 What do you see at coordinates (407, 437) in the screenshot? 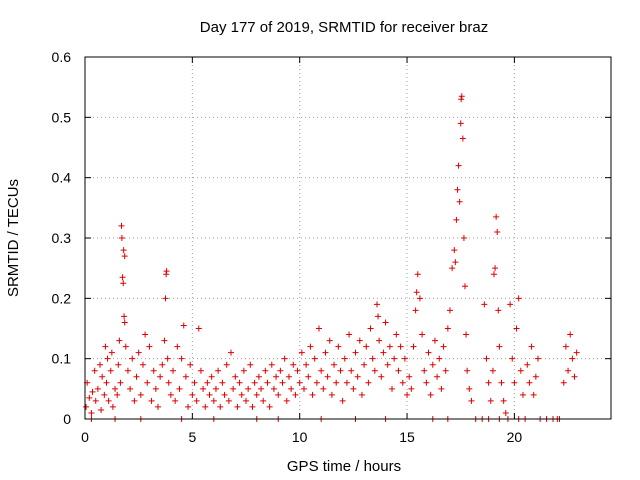
I see `x-tick-label: 15` at bounding box center [407, 437].